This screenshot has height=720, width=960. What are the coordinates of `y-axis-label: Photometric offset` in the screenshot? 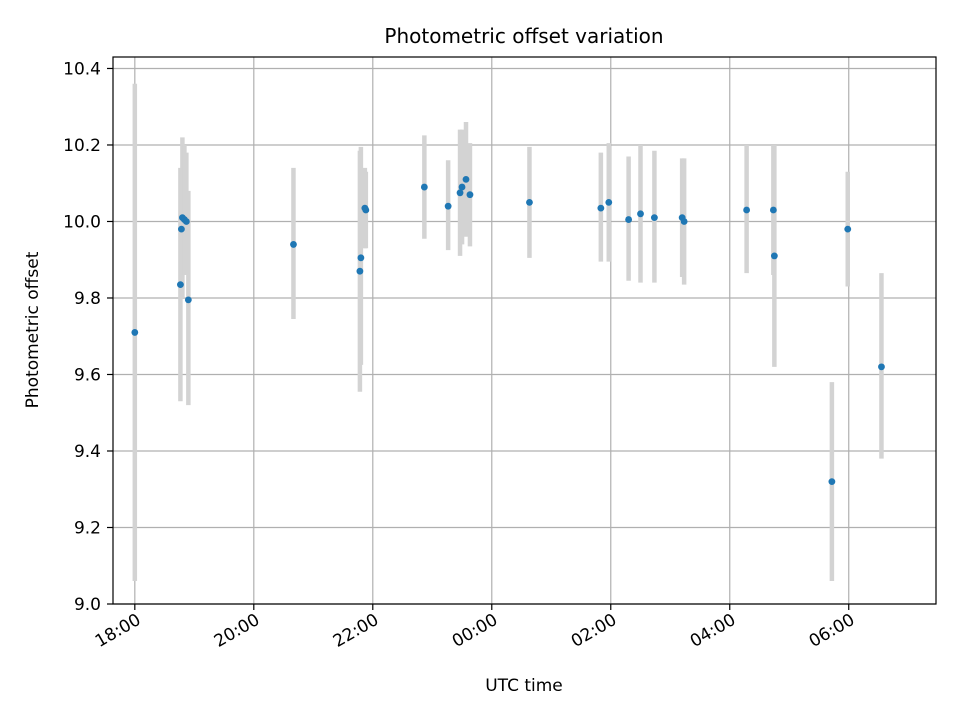 It's located at (33, 329).